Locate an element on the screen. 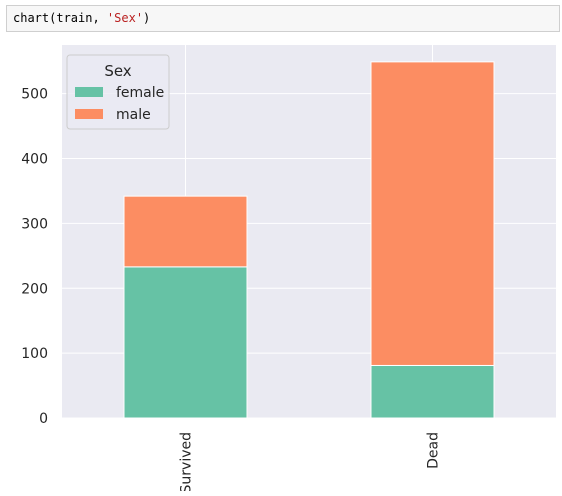  x-tick-label: Dead is located at coordinates (434, 450).